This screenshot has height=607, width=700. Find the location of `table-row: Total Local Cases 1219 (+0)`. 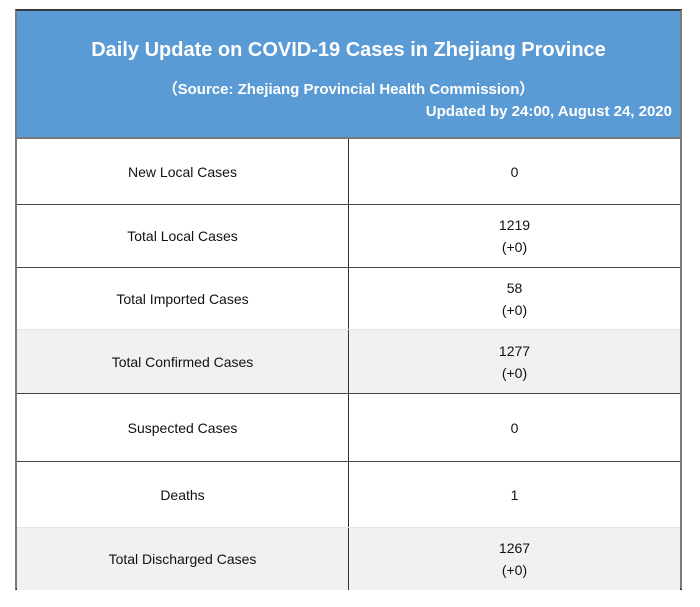

table-row: Total Local Cases 1219 (+0) is located at coordinates (348, 236).